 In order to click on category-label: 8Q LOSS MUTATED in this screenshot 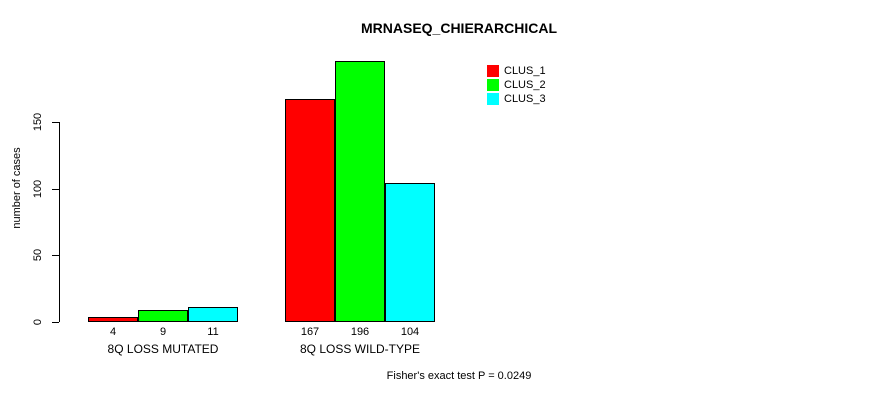, I will do `click(163, 349)`.